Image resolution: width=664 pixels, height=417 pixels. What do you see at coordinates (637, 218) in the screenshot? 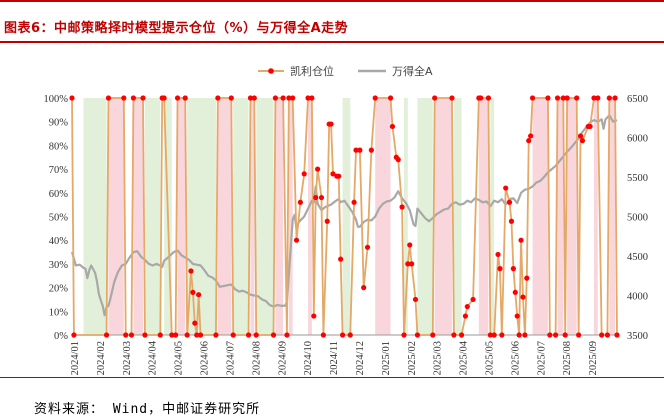
I see `y-right-tick-label: 5000` at bounding box center [637, 218].